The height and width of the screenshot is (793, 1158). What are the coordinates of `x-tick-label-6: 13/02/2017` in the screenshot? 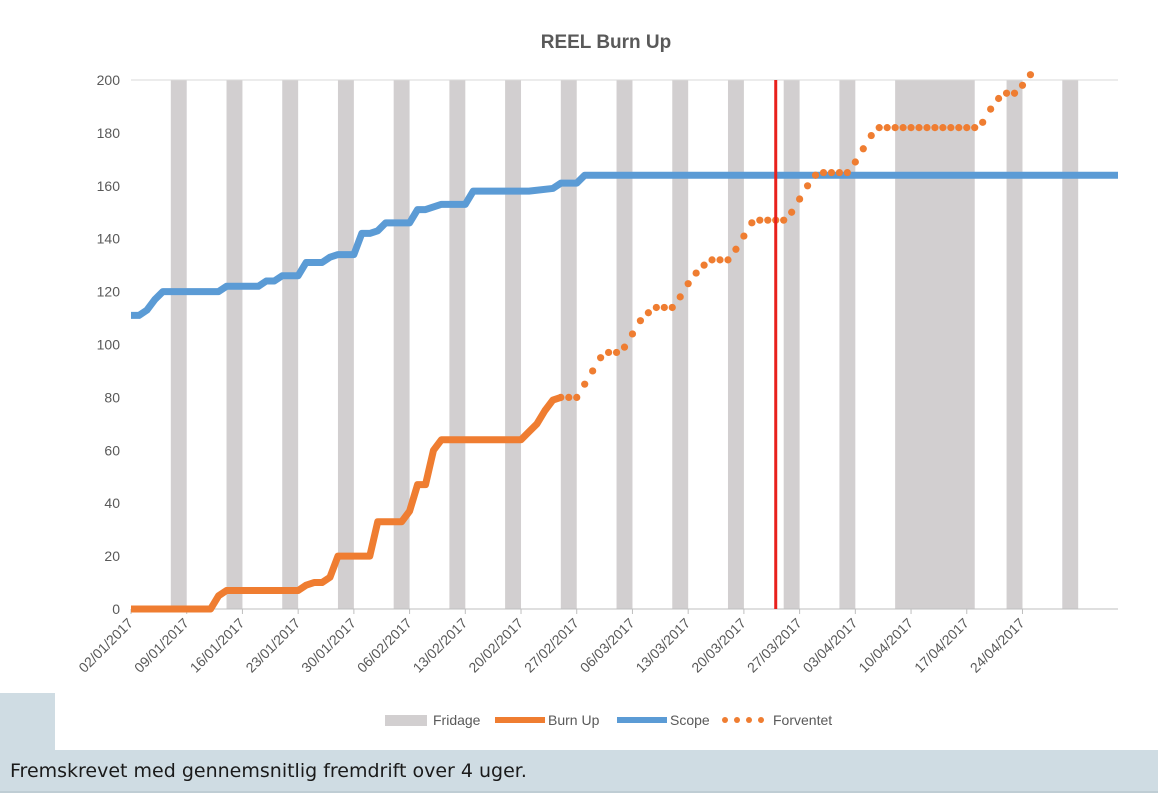 It's located at (440, 645).